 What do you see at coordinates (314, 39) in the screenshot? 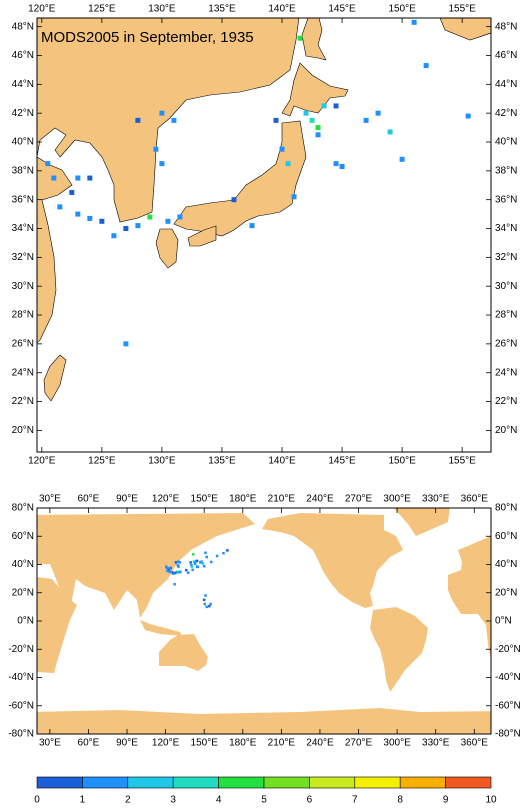
I see `sakhalin` at bounding box center [314, 39].